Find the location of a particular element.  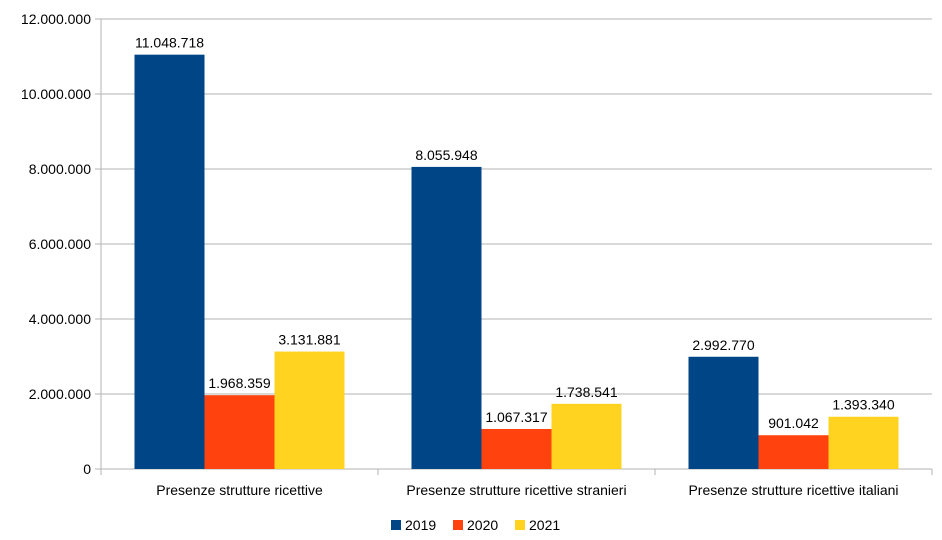

legend-swatch-2020 is located at coordinates (458, 525).